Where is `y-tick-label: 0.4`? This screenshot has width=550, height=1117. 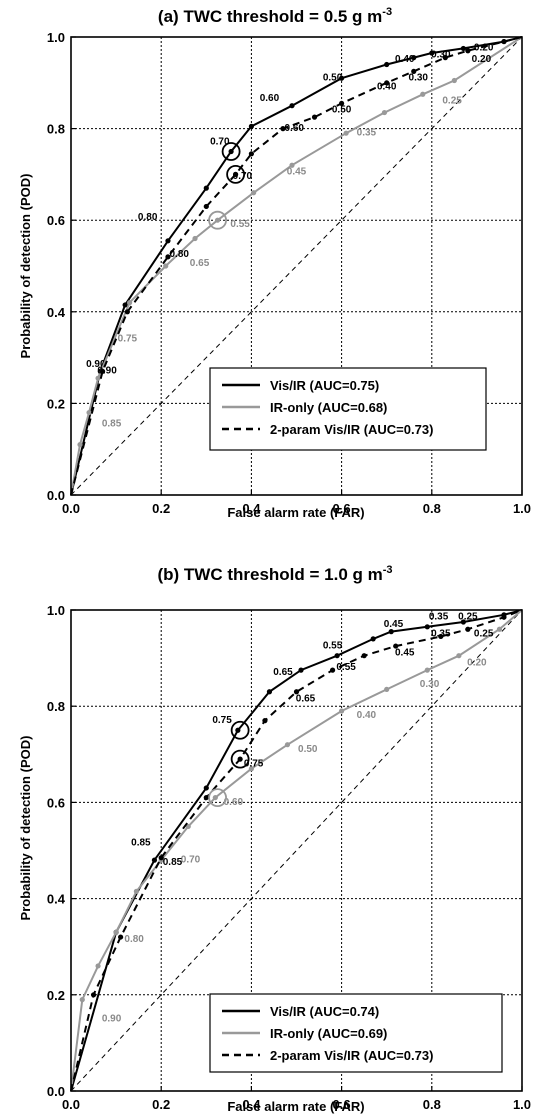 y-tick-label: 0.4 is located at coordinates (56, 312).